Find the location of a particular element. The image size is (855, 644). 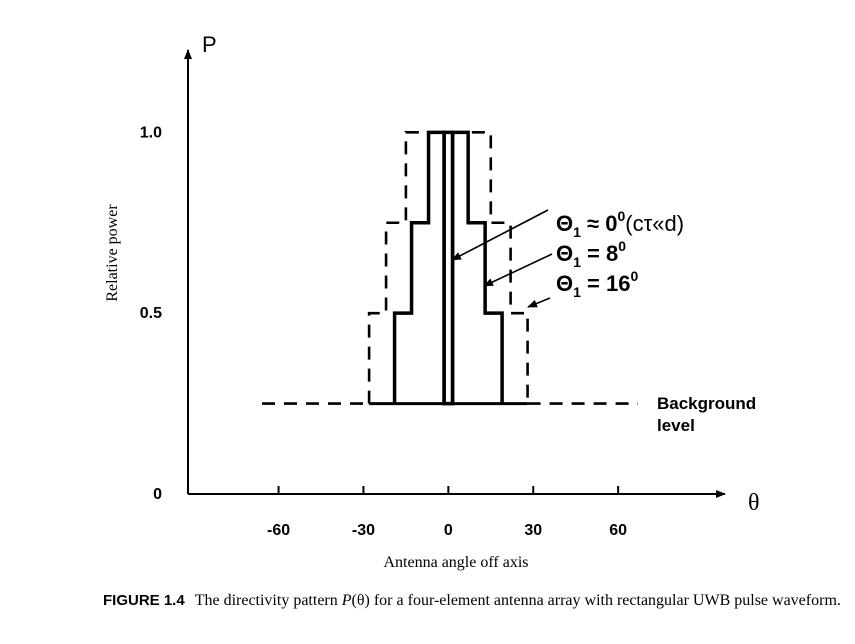

series-label-16deg-rest: = 16 is located at coordinates (606, 283).